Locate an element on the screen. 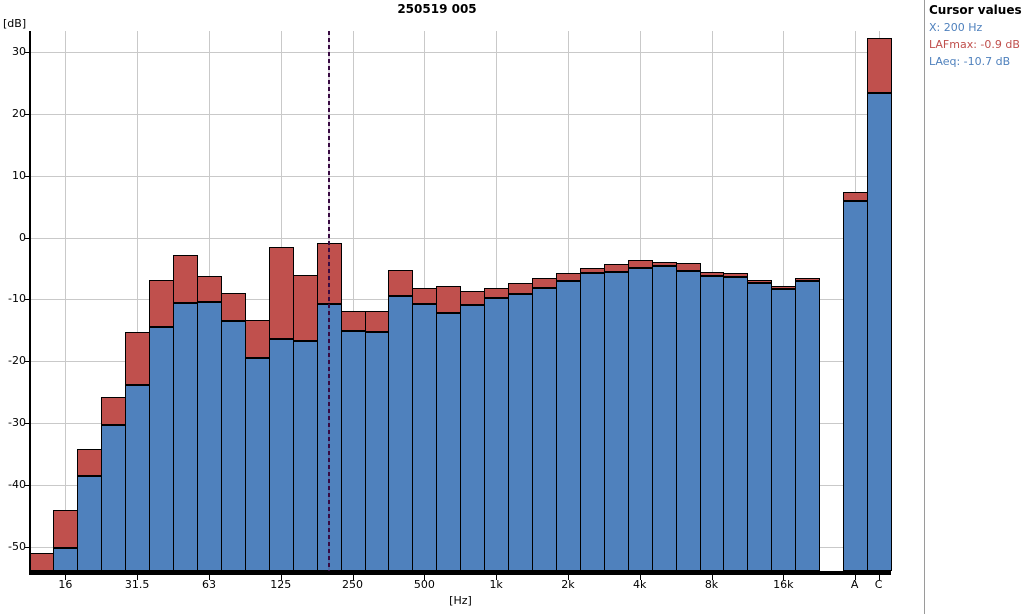 Image resolution: width=1036 pixels, height=614 pixels. bar-63-laeq is located at coordinates (209, 436).